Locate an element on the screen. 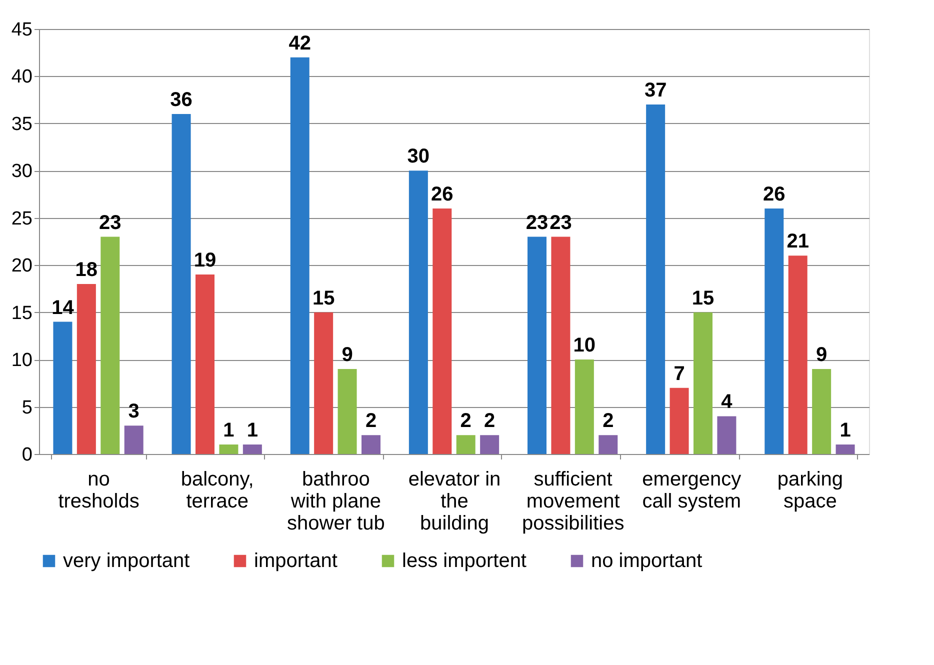  x-tick-label: emergency call system is located at coordinates (692, 490).